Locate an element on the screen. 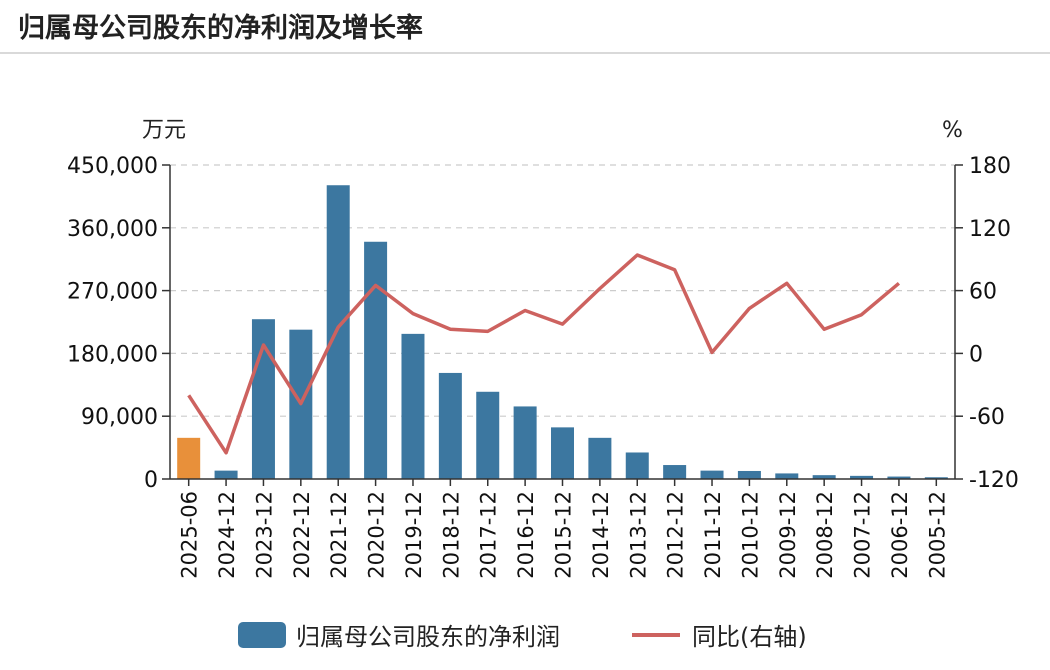 This screenshot has height=670, width=1050. chart-header: 归属母公司股东的净利润及增长率 is located at coordinates (525, 27).